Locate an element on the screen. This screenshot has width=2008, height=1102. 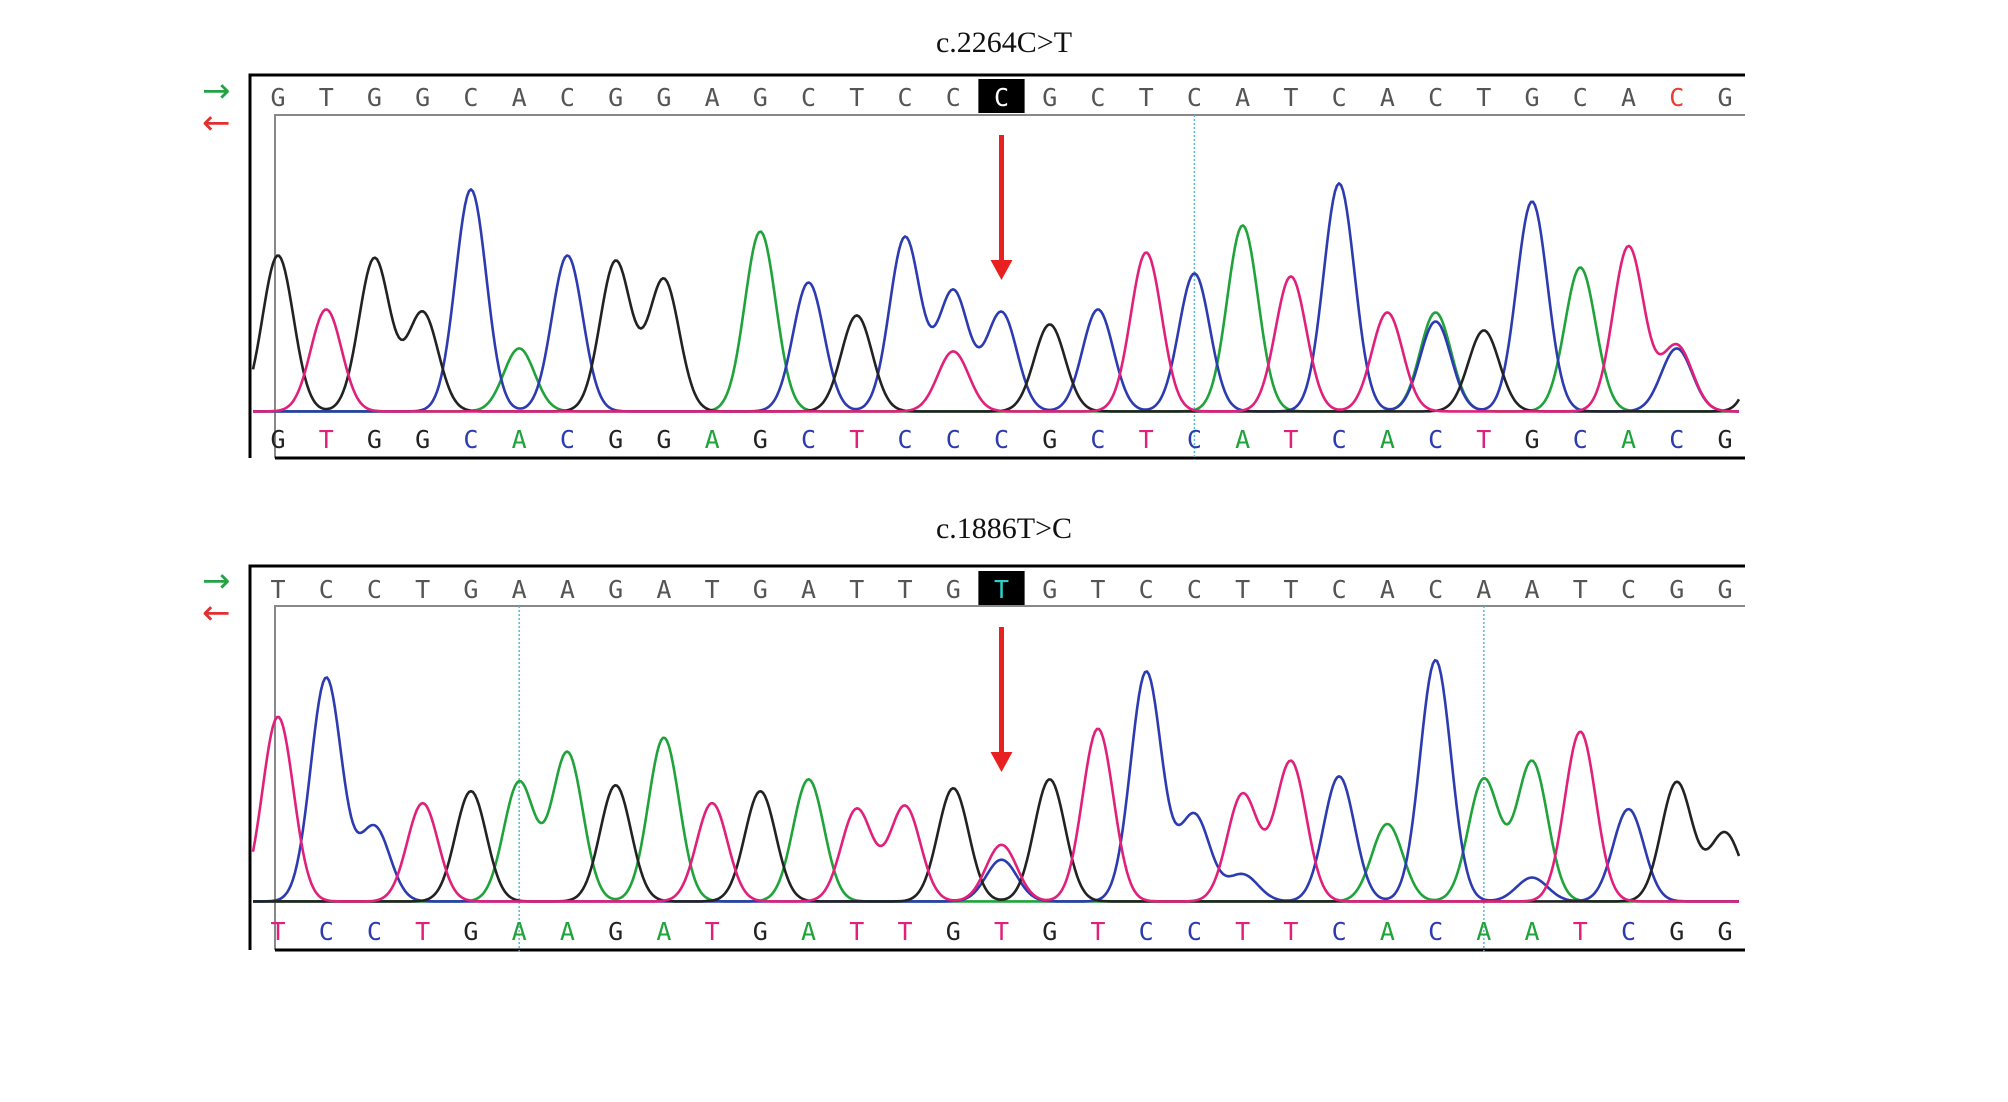
trace-A is located at coordinates (996, 819).